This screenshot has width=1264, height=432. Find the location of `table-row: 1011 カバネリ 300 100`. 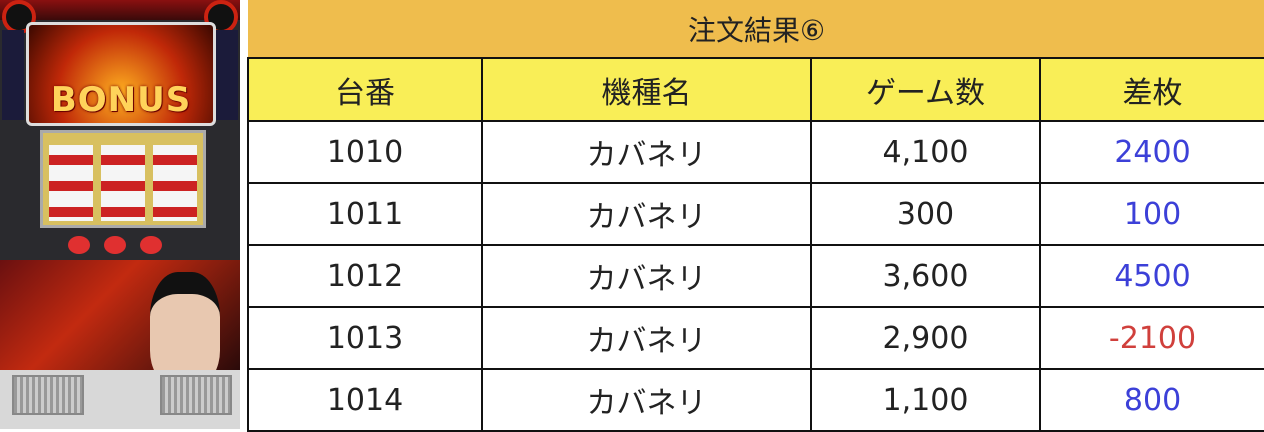

table-row: 1011 カバネリ 300 100 is located at coordinates (755, 214).